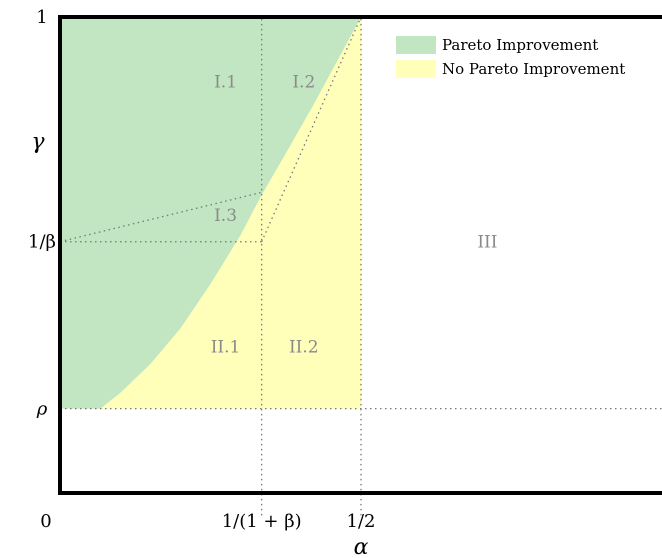 This screenshot has width=662, height=558. Describe the element at coordinates (42, 213) in the screenshot. I see `y-tick-labels: ρ 1/β 1` at that location.